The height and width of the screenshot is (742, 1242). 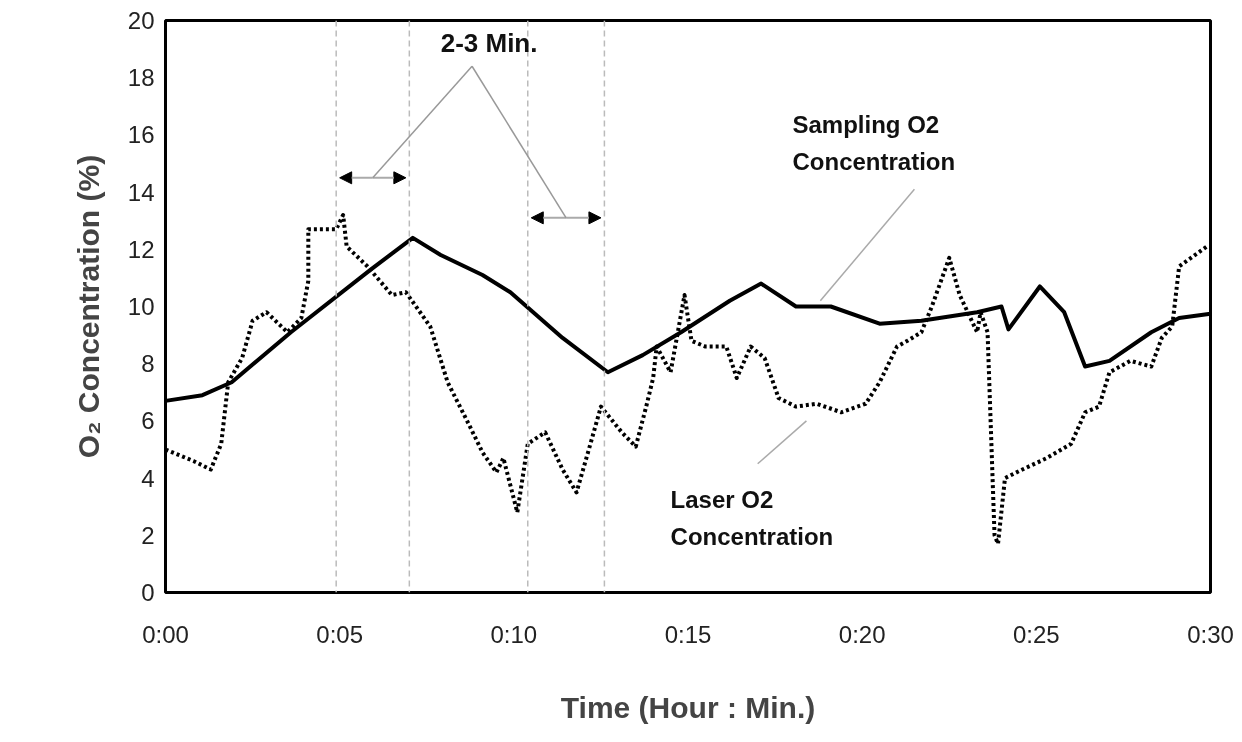 What do you see at coordinates (141, 78) in the screenshot?
I see `y-tick-label: 18` at bounding box center [141, 78].